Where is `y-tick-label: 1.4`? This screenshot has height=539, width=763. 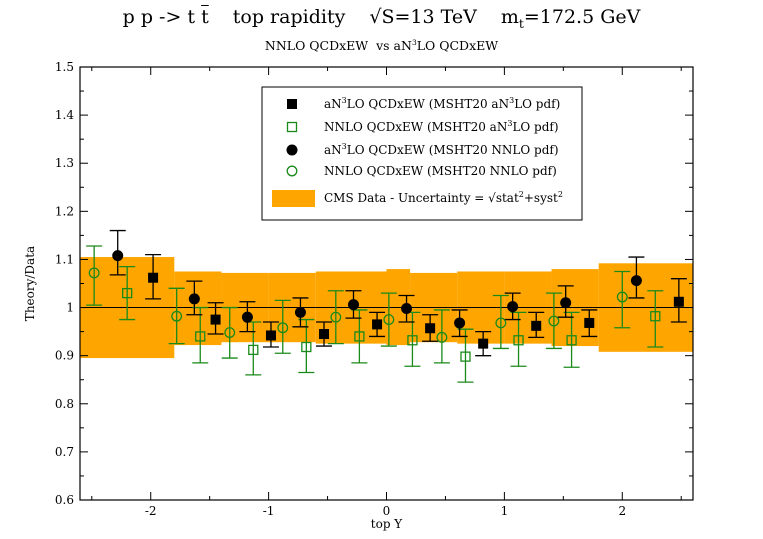
y-tick-label: 1.4 is located at coordinates (64, 115).